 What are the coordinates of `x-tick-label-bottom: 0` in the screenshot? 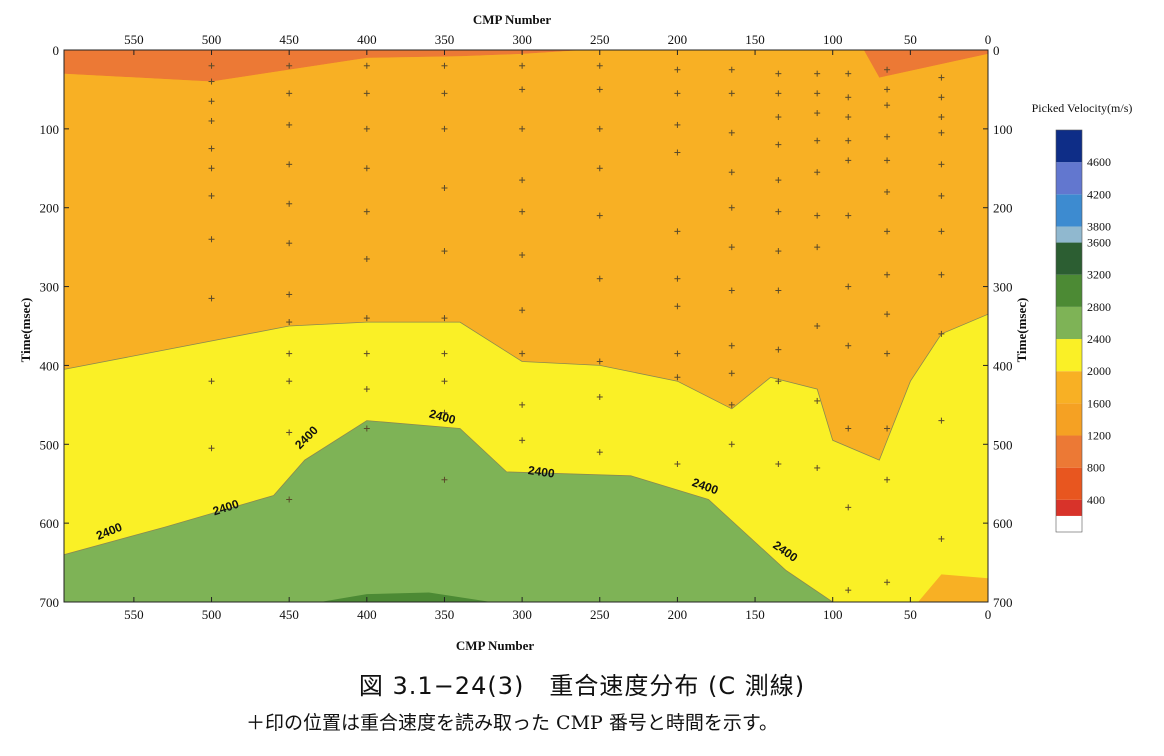 It's located at (988, 614).